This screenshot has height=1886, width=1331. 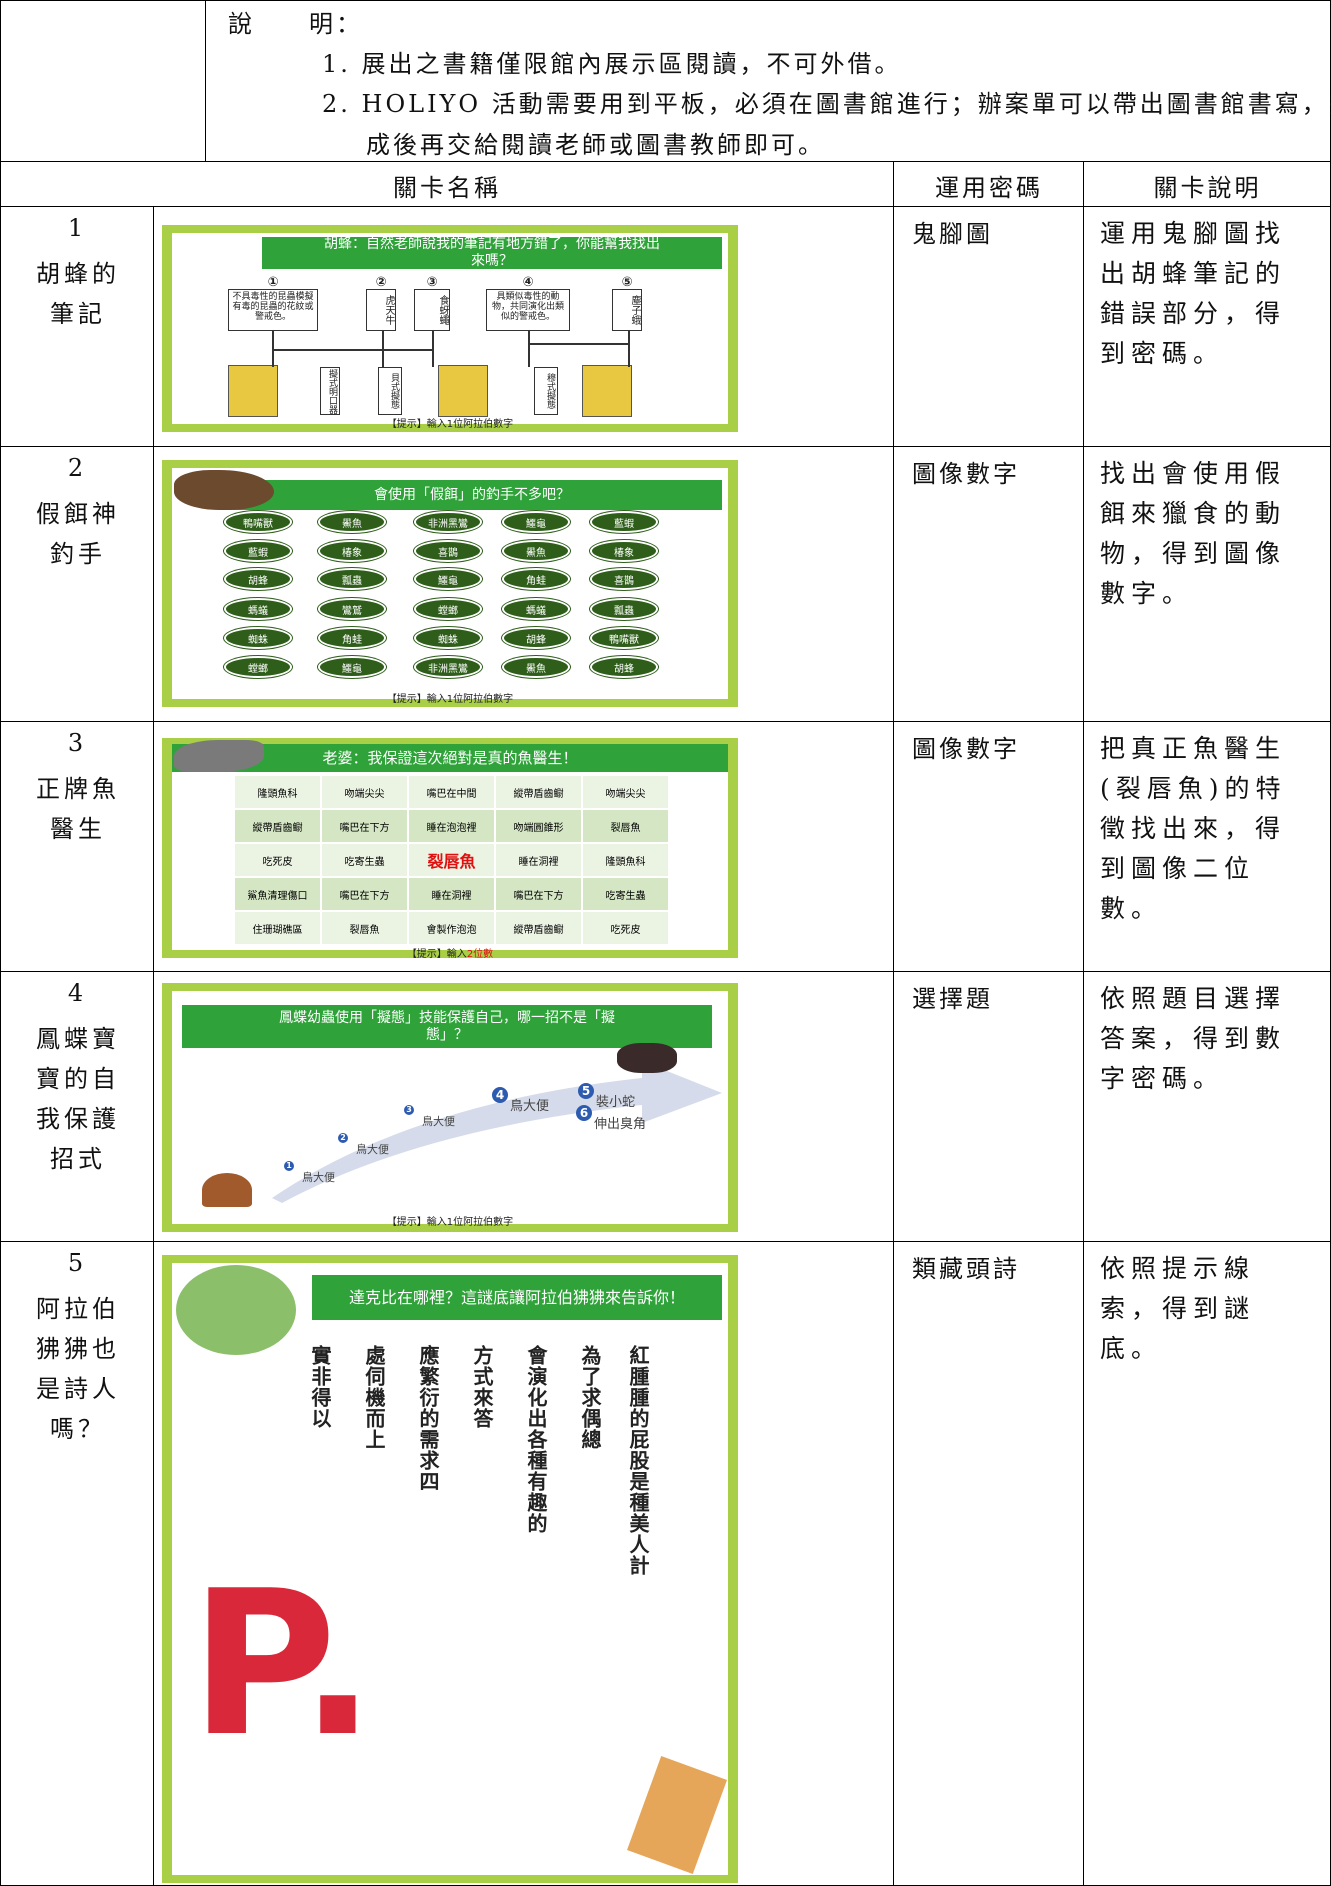 I want to click on stage-number: 4, so click(x=77, y=993).